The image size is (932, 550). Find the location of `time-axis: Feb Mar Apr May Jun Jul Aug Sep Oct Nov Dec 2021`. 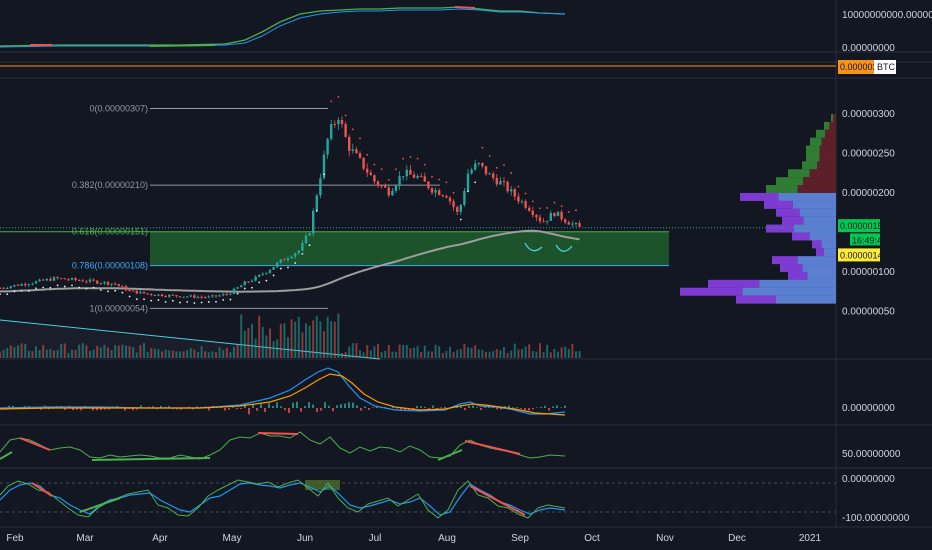

time-axis: Feb Mar Apr May Jun Jul Aug Sep Oct Nov Dec 2021 is located at coordinates (413, 538).